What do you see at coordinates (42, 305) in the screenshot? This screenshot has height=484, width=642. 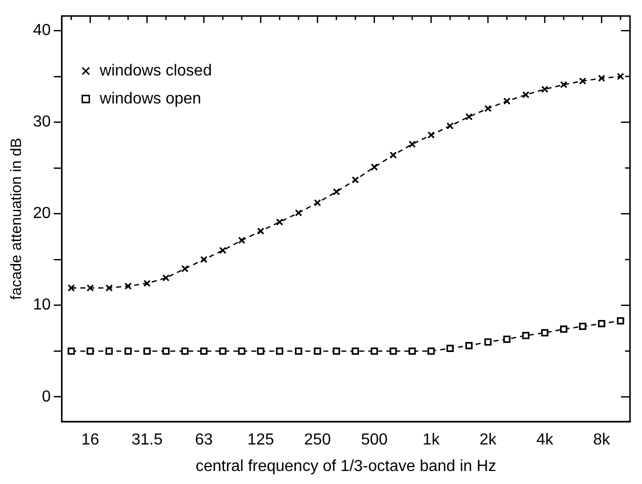 I see `y-tick-label: 10` at bounding box center [42, 305].